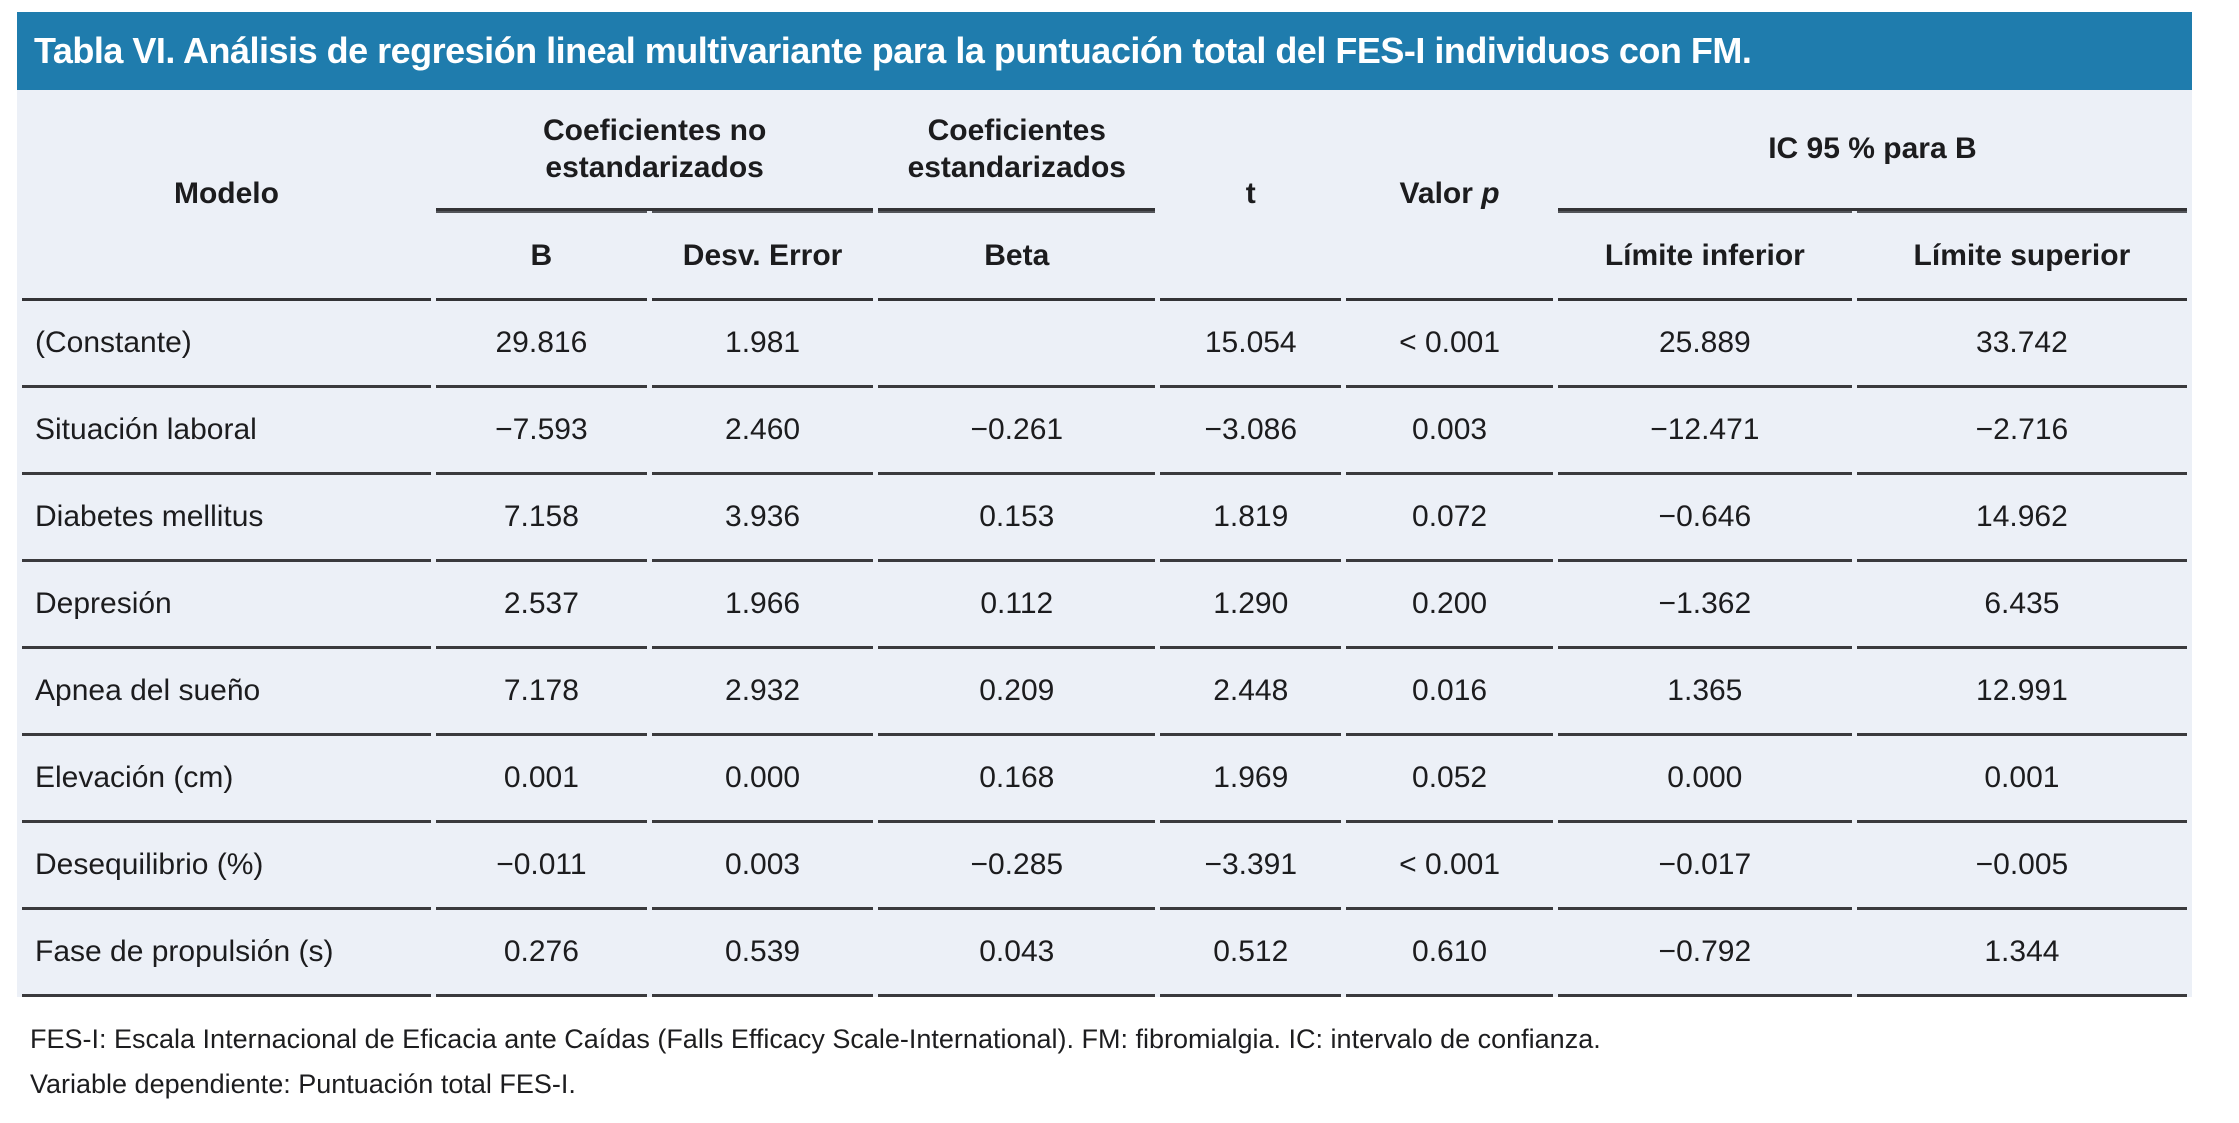  Describe the element at coordinates (1251, 344) in the screenshot. I see `cell-t: 15.054` at that location.